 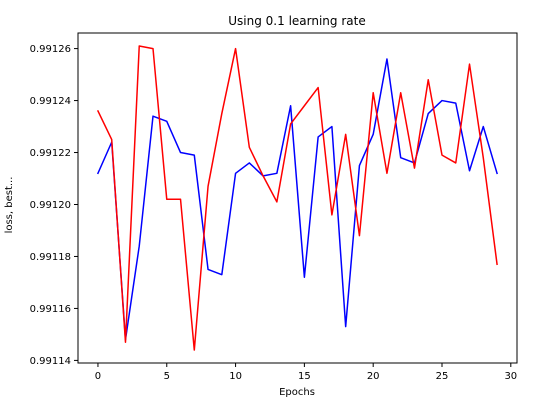 What do you see at coordinates (50, 153) in the screenshot?
I see `y-tick-label: 0.99122` at bounding box center [50, 153].